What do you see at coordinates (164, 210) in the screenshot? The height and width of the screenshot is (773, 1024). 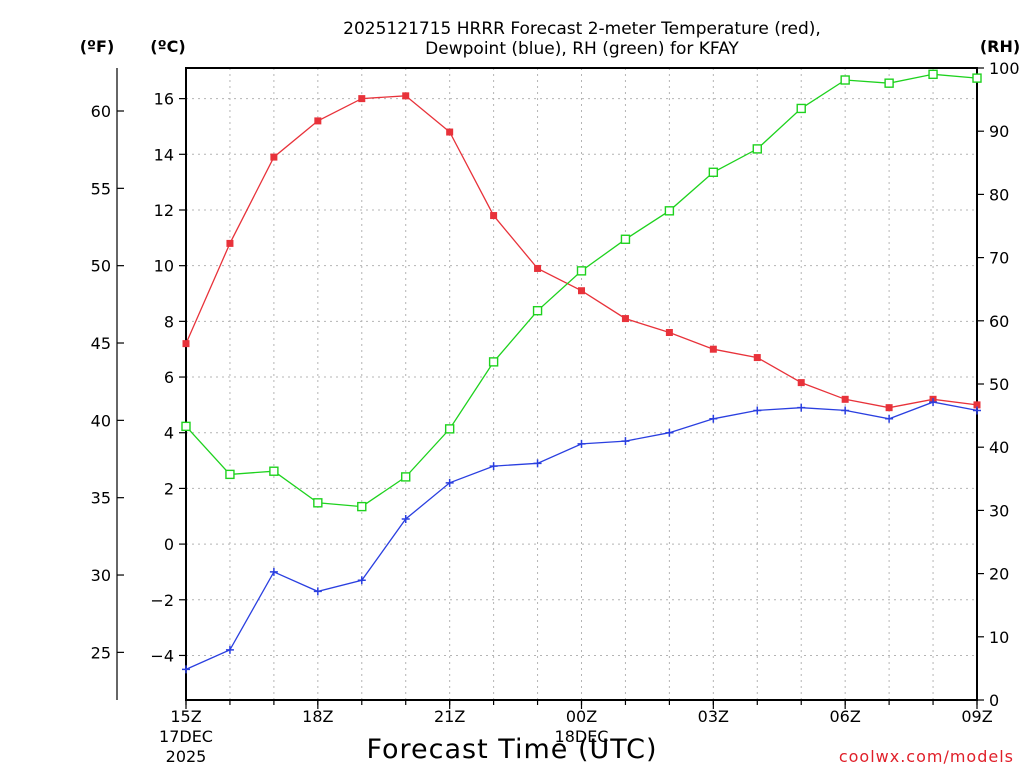 I see `celsius-tick-label: 12` at bounding box center [164, 210].